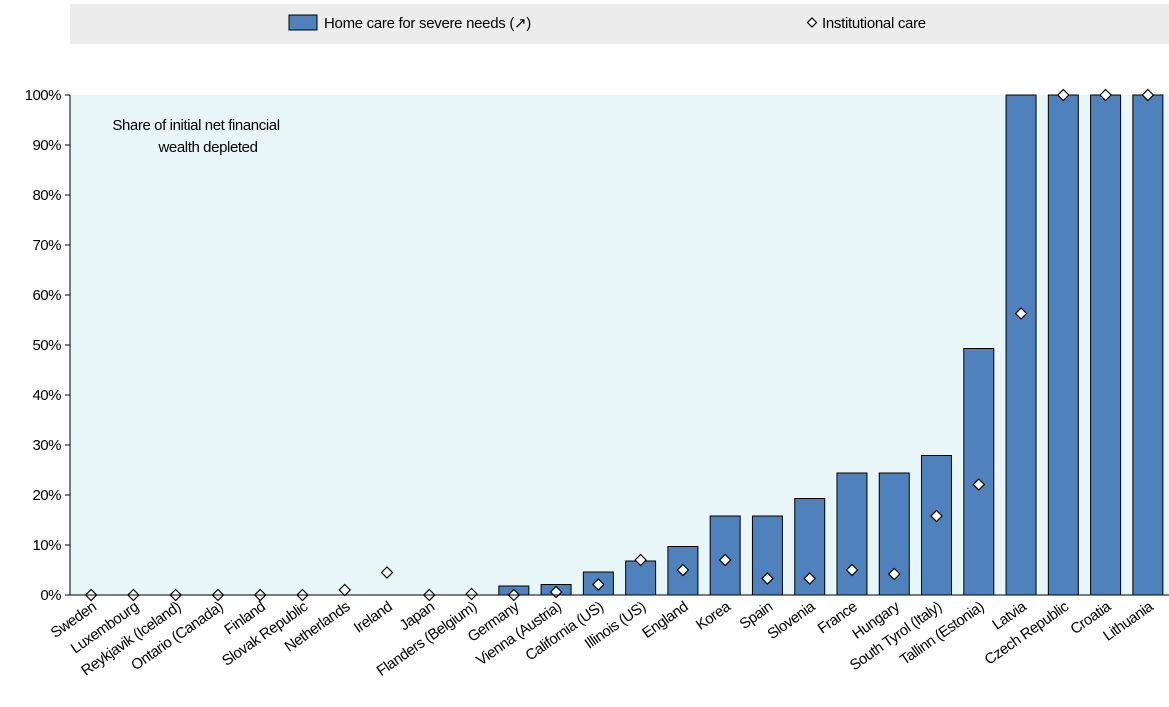  What do you see at coordinates (50, 595) in the screenshot?
I see `y-tick-label: 0%` at bounding box center [50, 595].